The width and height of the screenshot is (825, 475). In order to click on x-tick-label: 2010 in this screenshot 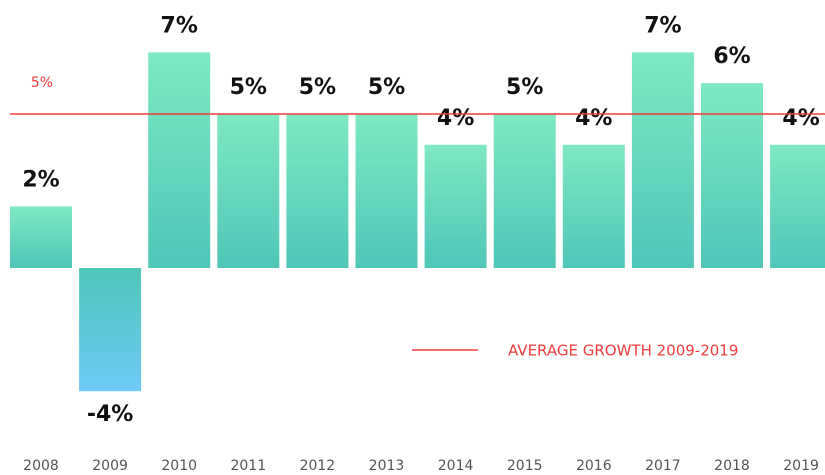, I will do `click(179, 466)`.